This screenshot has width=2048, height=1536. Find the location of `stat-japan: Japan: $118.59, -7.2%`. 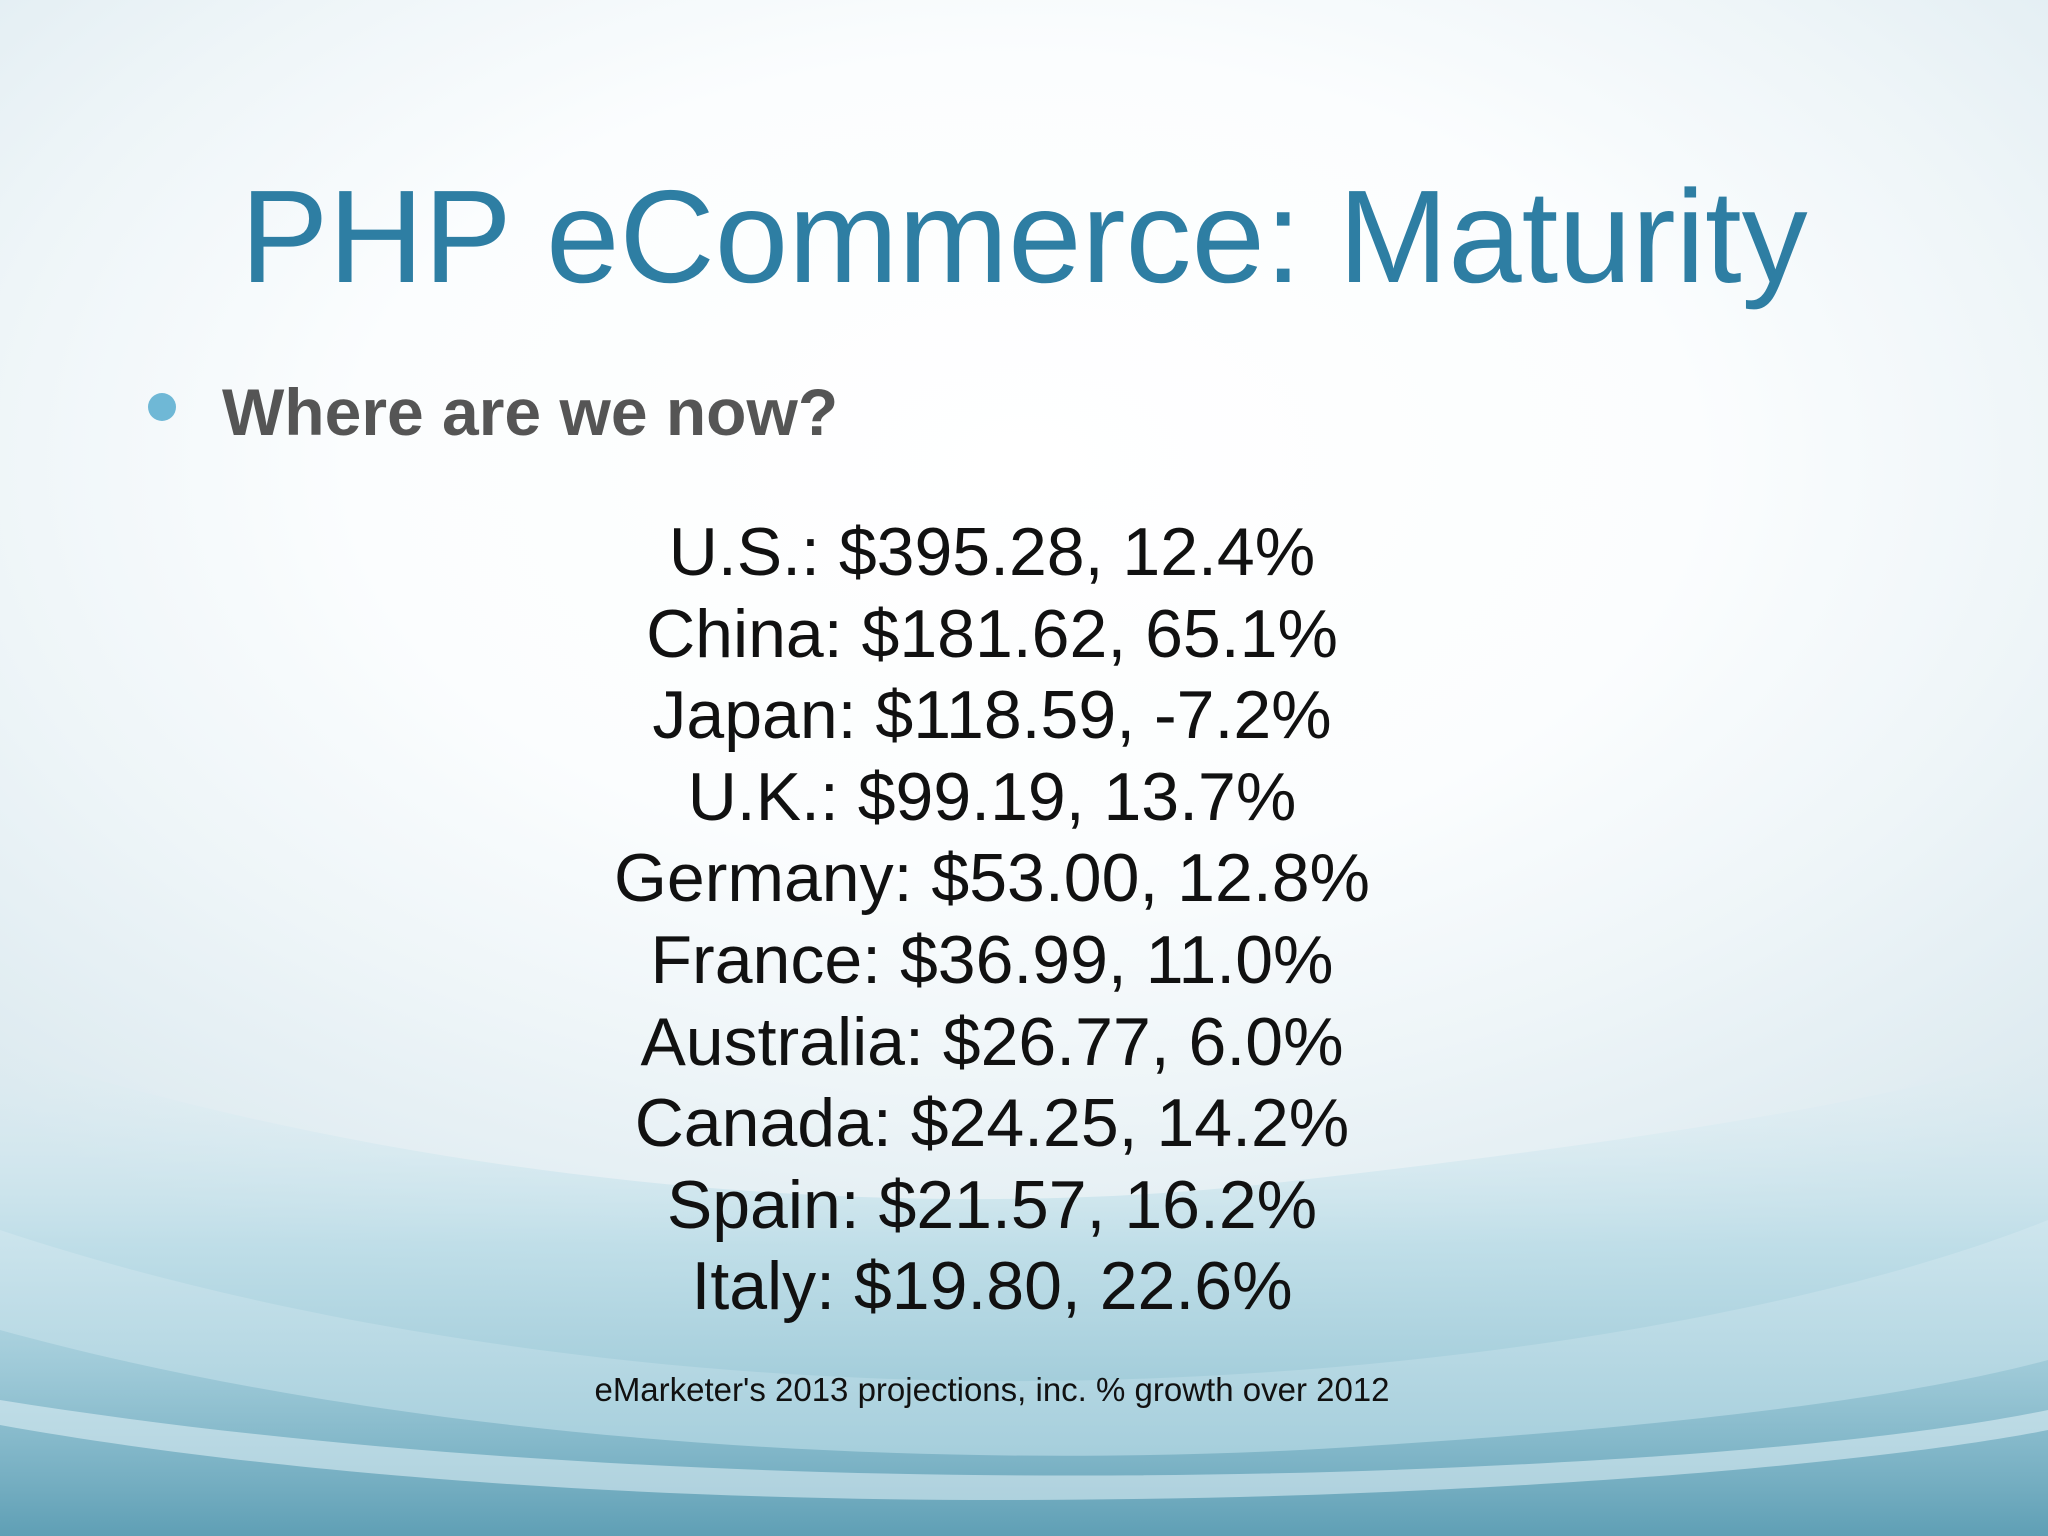

stat-japan: Japan: $118.59, -7.2% is located at coordinates (992, 715).